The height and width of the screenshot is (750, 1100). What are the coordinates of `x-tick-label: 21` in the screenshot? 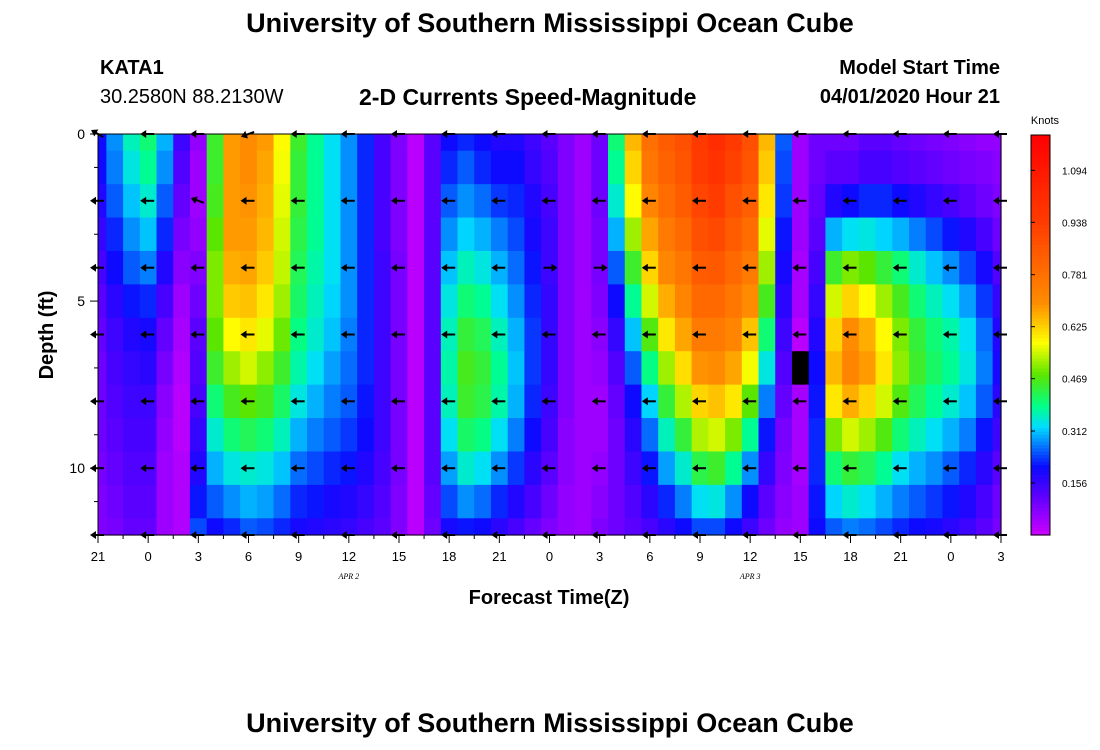 It's located at (98, 556).